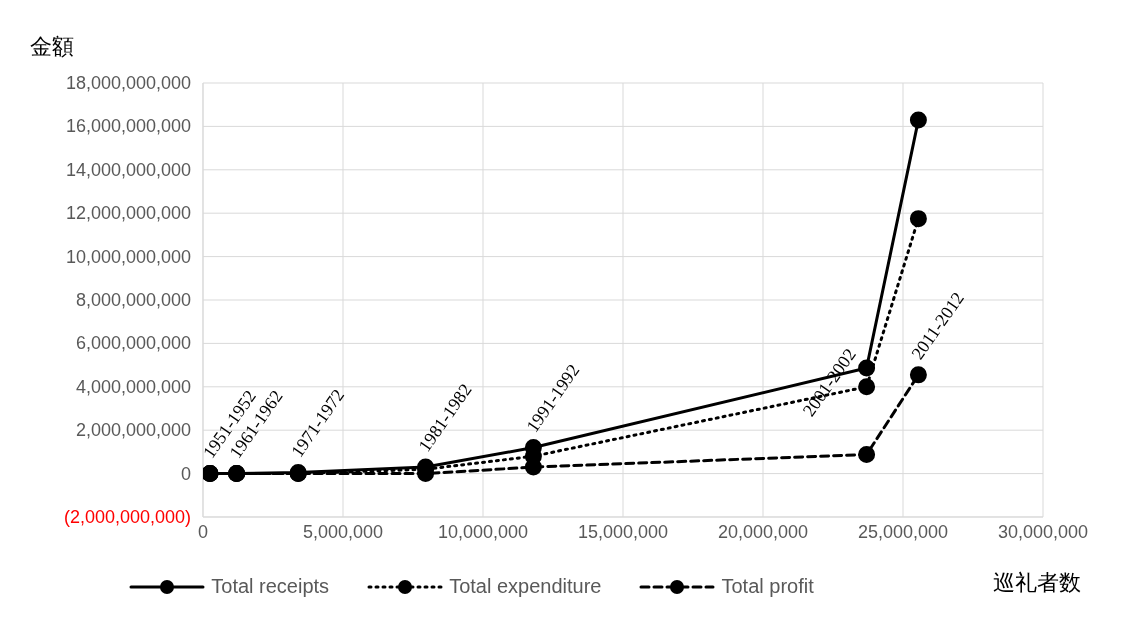  Describe the element at coordinates (127, 517) in the screenshot. I see `y-tick-label: (2,000,000,000)` at that location.